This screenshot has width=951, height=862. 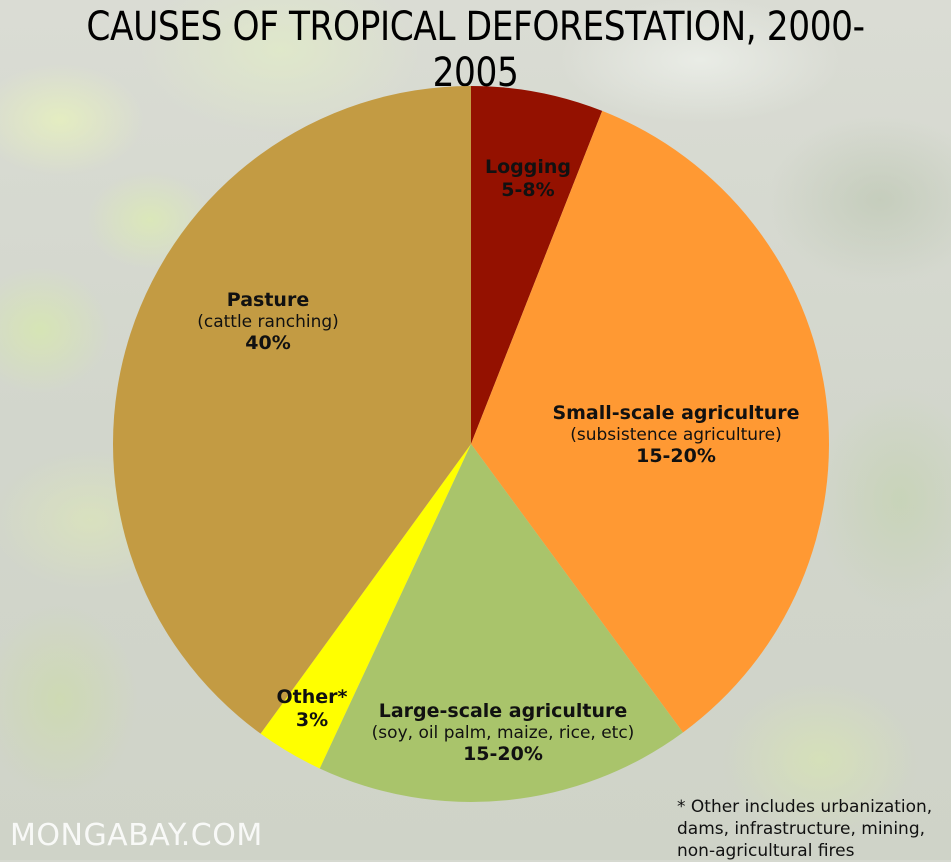 I want to click on slice-value: 40%, so click(x=268, y=343).